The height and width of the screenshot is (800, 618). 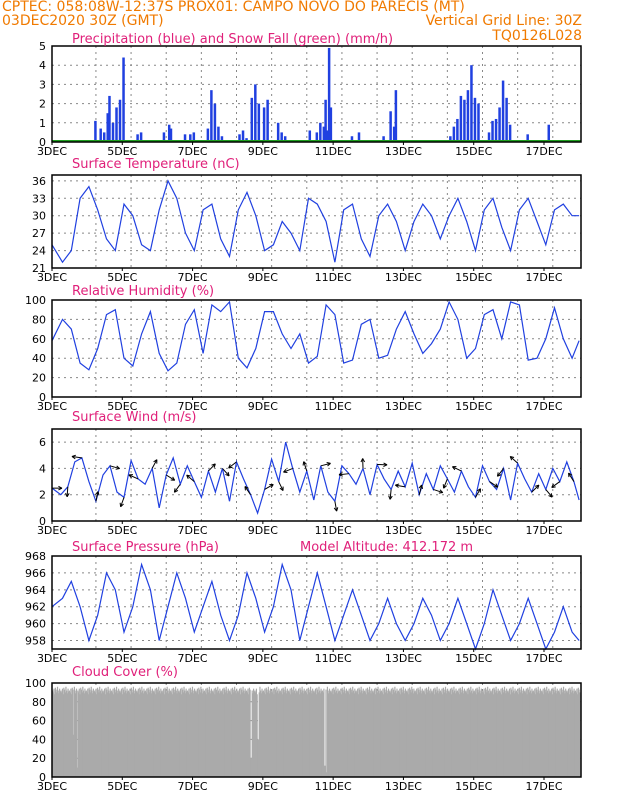 I want to click on y-tick-label: 30, so click(x=39, y=216).